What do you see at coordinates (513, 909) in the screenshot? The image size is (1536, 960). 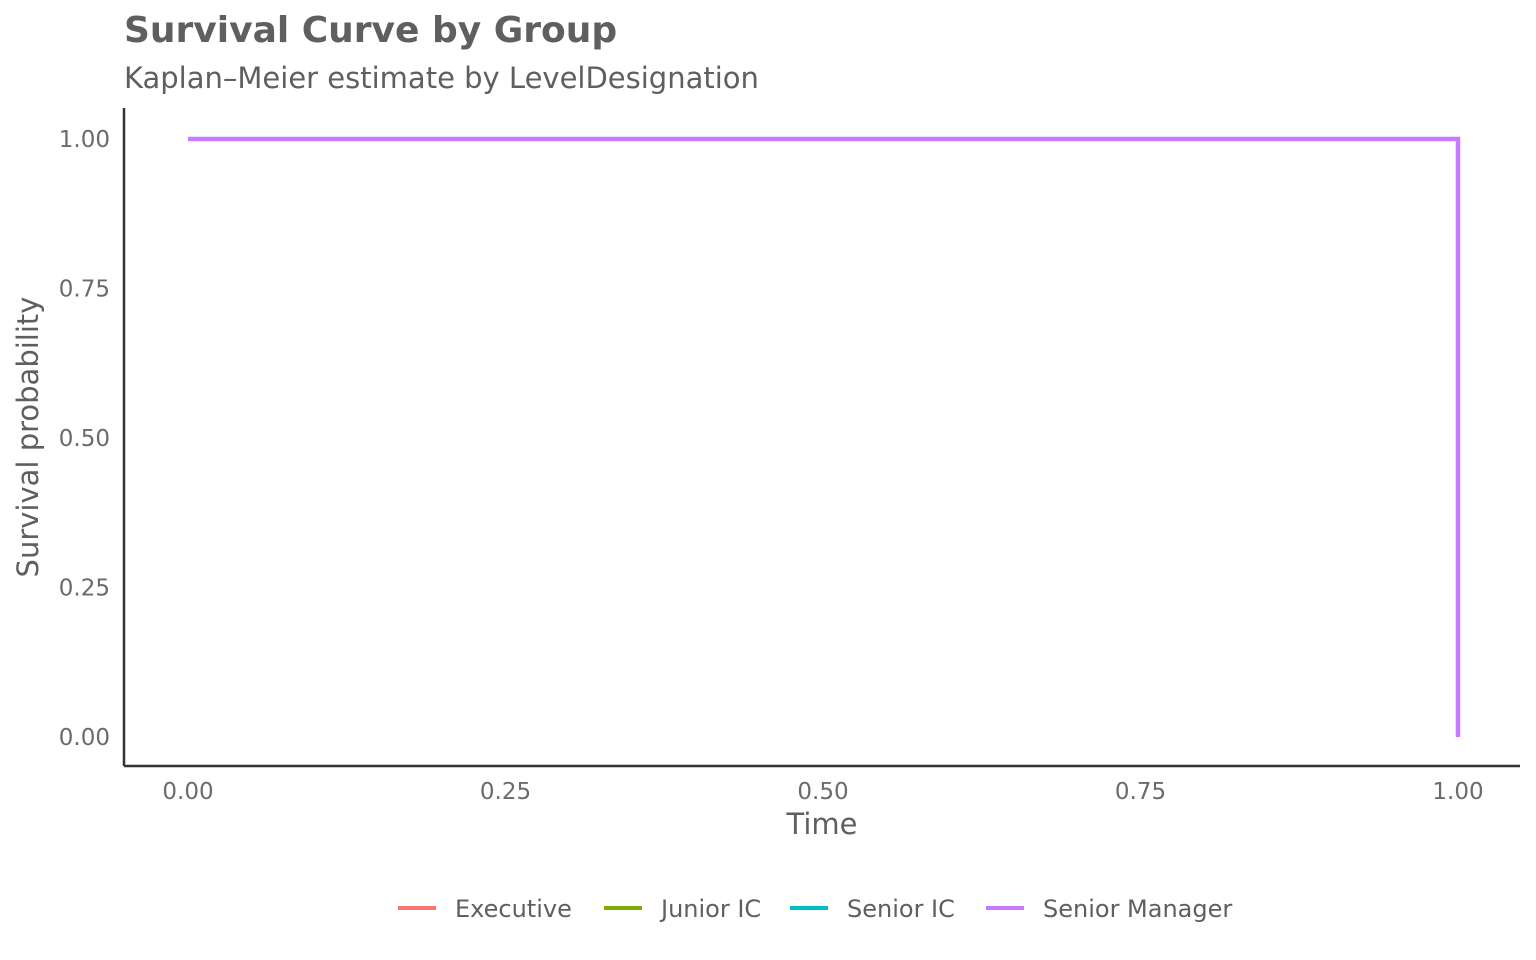 I see `legend-label: Executive` at bounding box center [513, 909].